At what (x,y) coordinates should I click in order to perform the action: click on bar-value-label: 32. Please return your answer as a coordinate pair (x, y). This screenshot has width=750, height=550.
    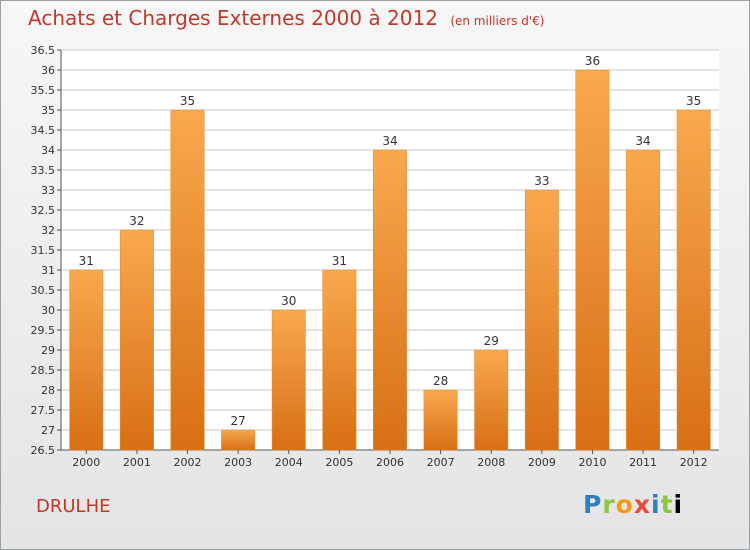
    Looking at the image, I should click on (136, 221).